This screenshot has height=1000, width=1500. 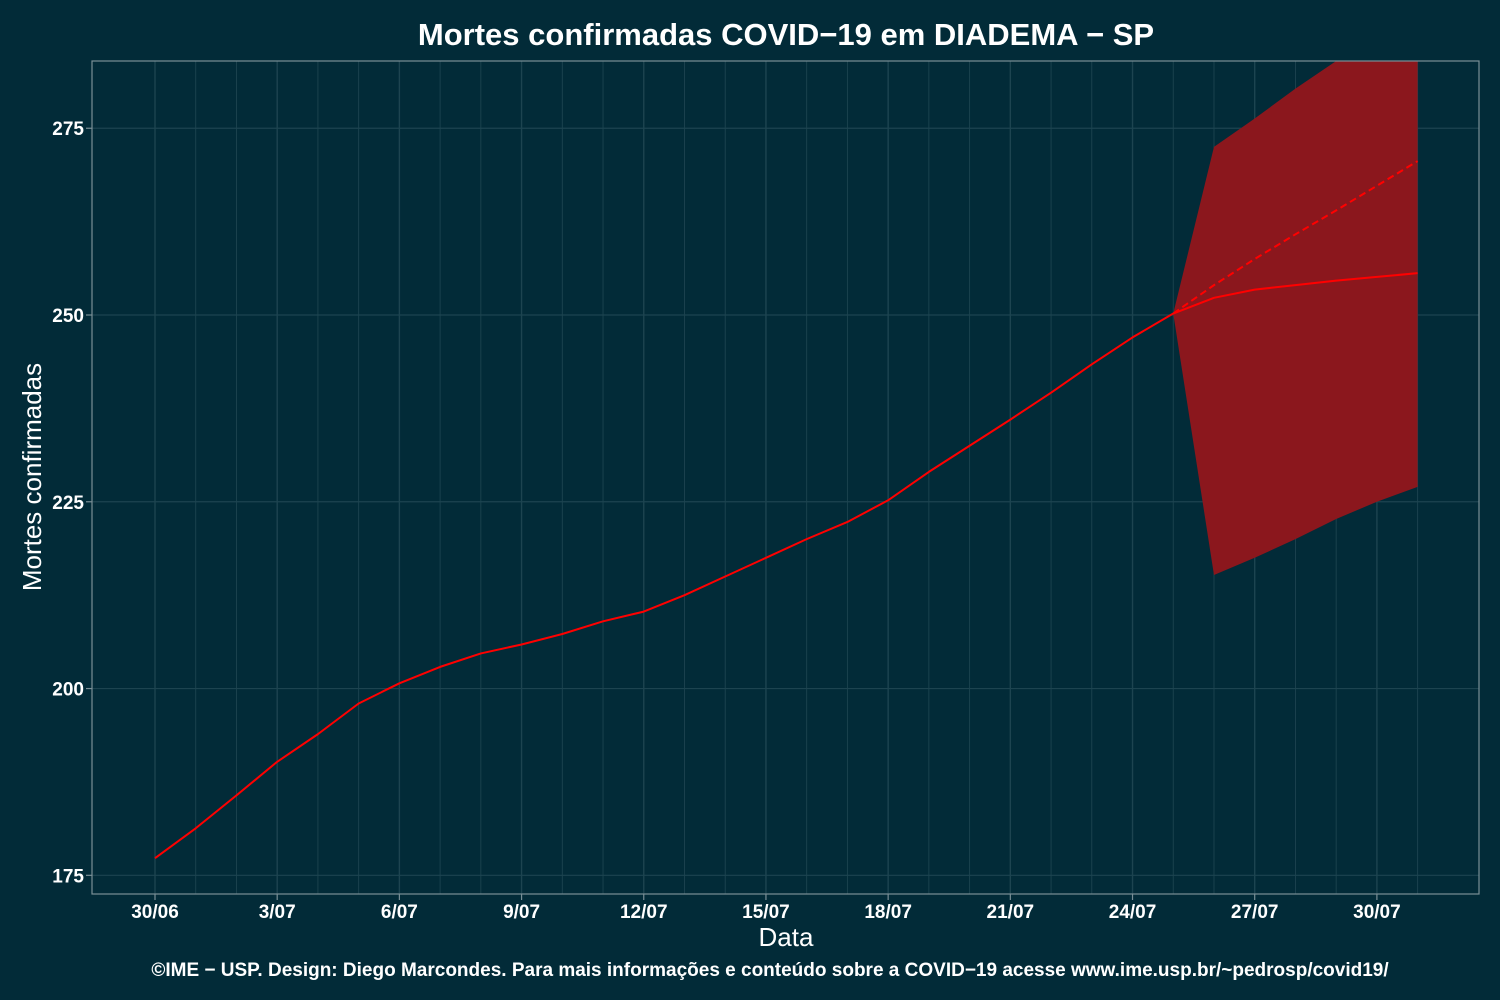 I want to click on y-axis-label: Mortes confirmadas, so click(x=32, y=477).